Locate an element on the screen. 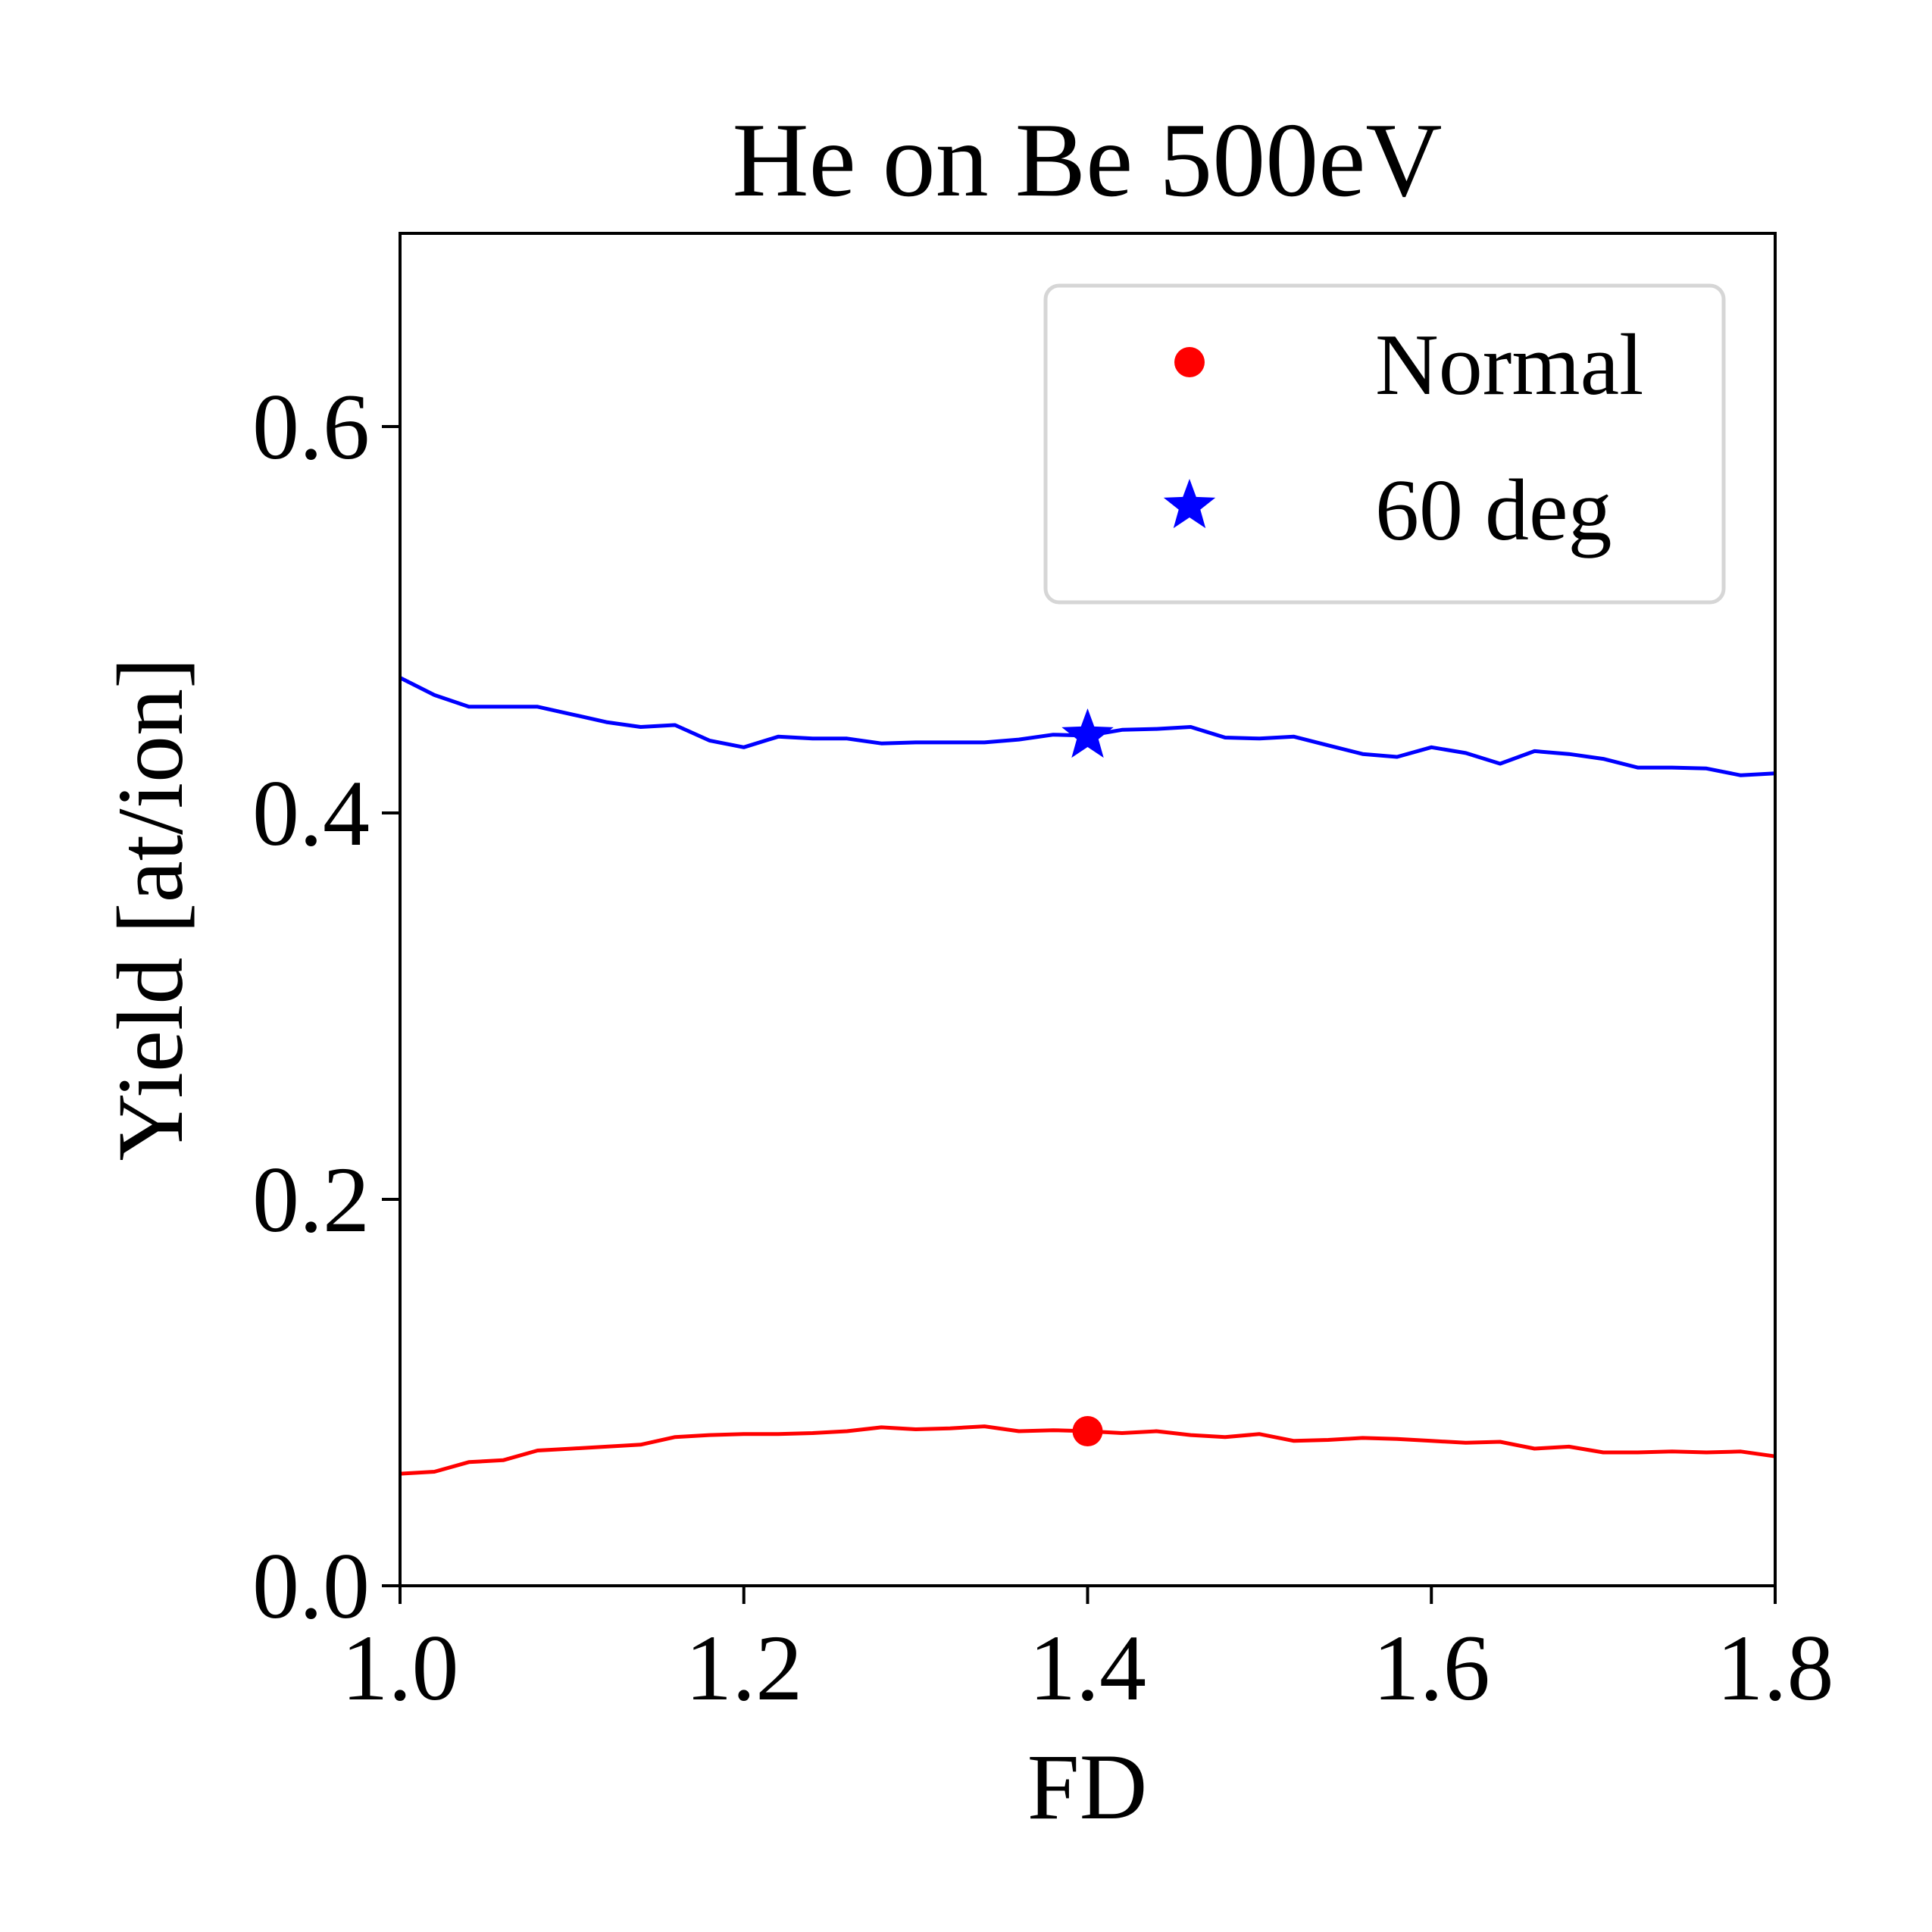 The width and height of the screenshot is (1932, 1932). y-axis-ticks: 0.0 0.2 0.4 0.6 is located at coordinates (326, 1007).